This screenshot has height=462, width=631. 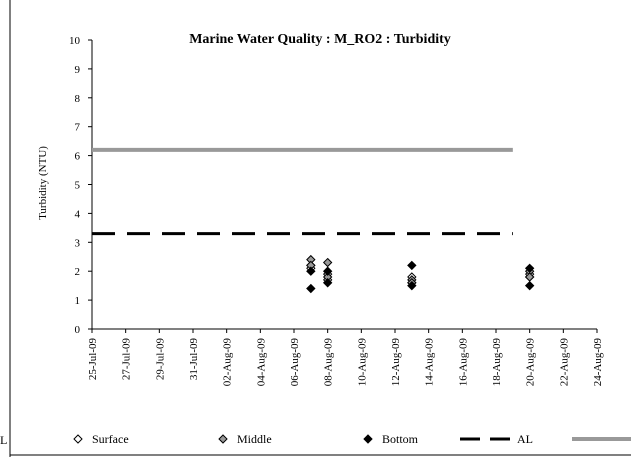 I want to click on x-tick-label: 16-Aug-09, so click(x=463, y=362).